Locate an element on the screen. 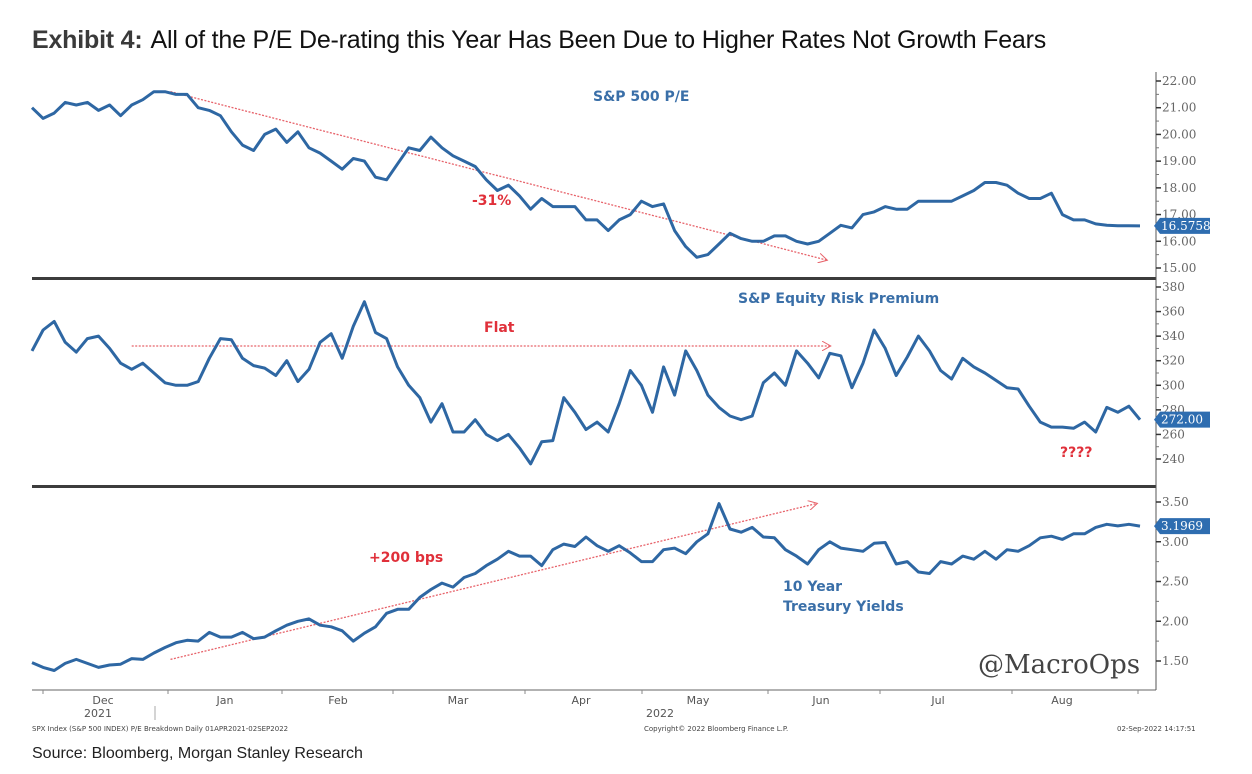 The width and height of the screenshot is (1252, 774). y-tick-label-yield: 3.00 is located at coordinates (1175, 542).